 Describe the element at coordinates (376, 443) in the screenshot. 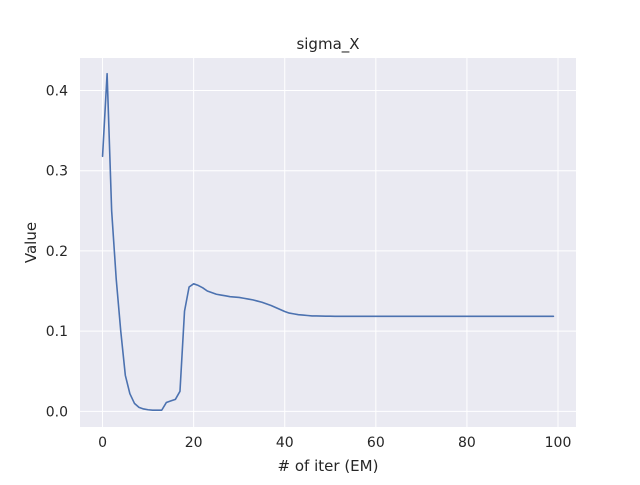

I see `x-tick-label: 60` at that location.